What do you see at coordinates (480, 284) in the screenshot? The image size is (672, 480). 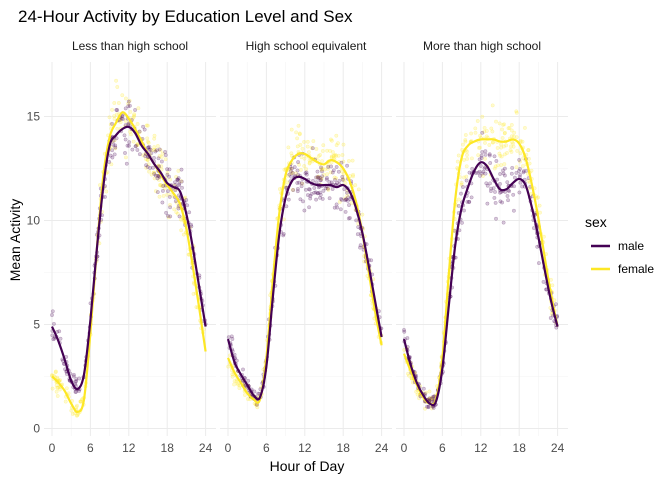 I see `smooth-line-male` at bounding box center [480, 284].